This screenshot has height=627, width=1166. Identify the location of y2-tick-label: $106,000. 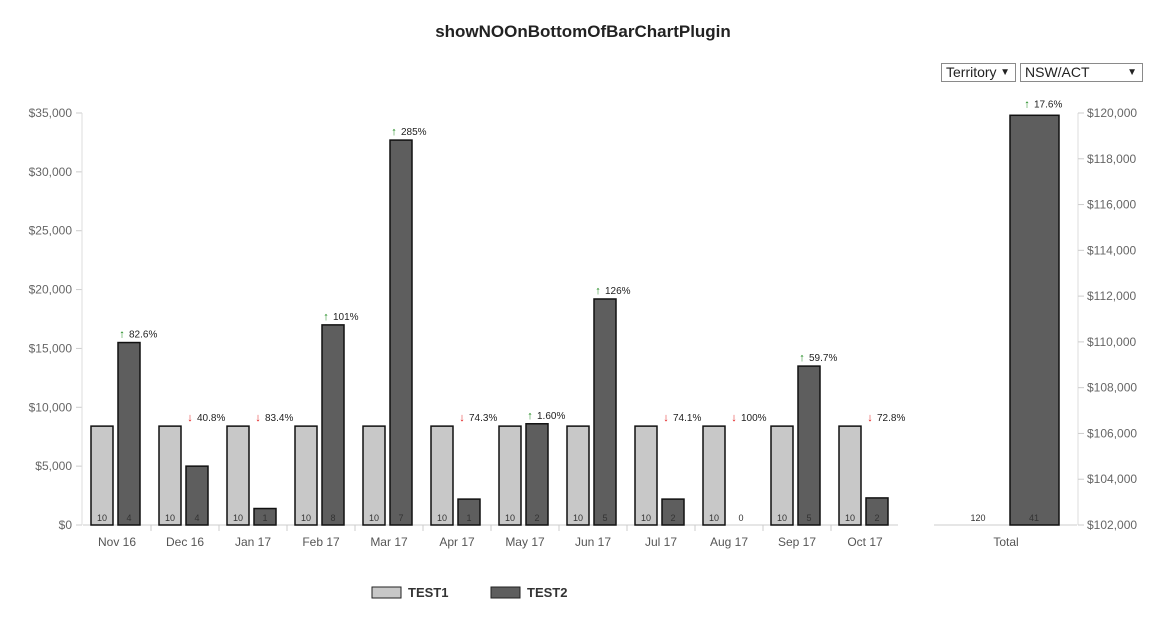
(1112, 433).